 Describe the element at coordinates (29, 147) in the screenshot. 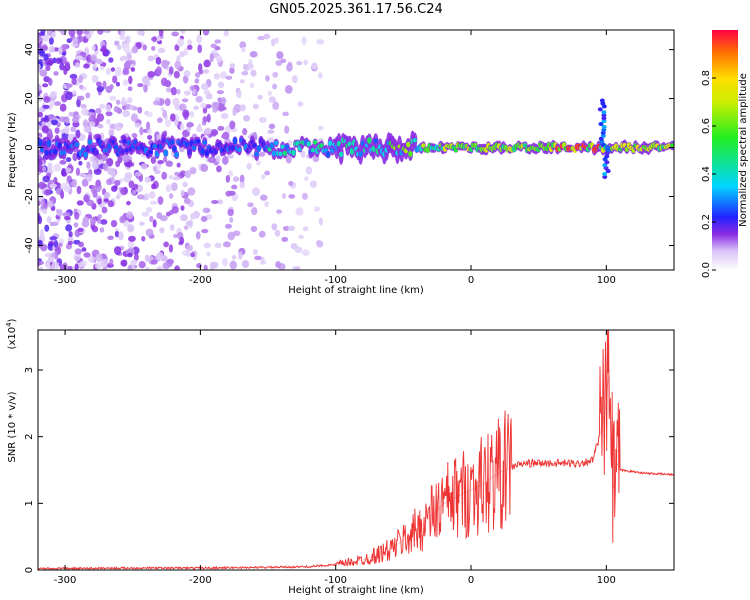

I see `spectrogram-ytick-label: 0` at that location.